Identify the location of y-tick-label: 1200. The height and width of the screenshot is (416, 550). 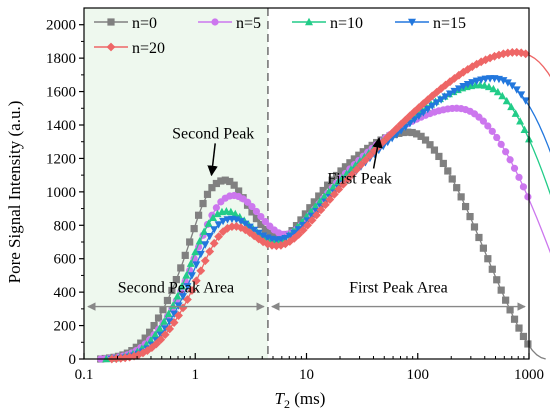
(61, 159).